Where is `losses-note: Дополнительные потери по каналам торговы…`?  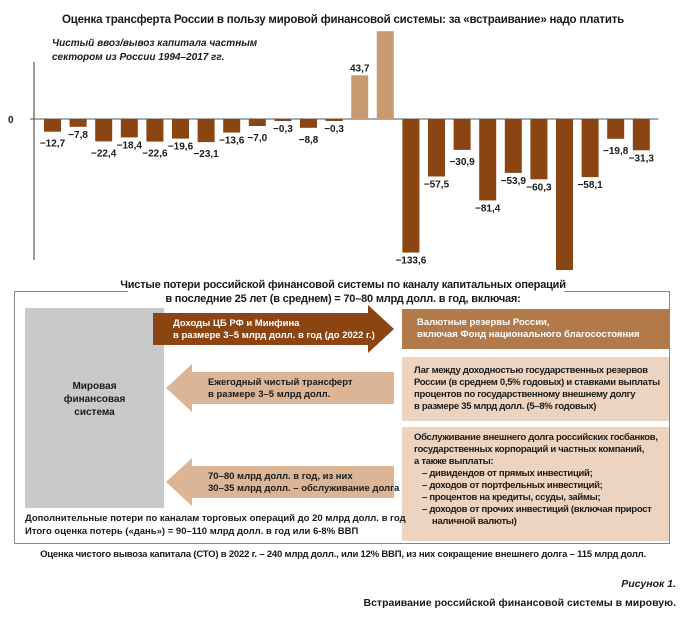
losses-note: Дополнительные потери по каналам торговы… is located at coordinates (215, 525).